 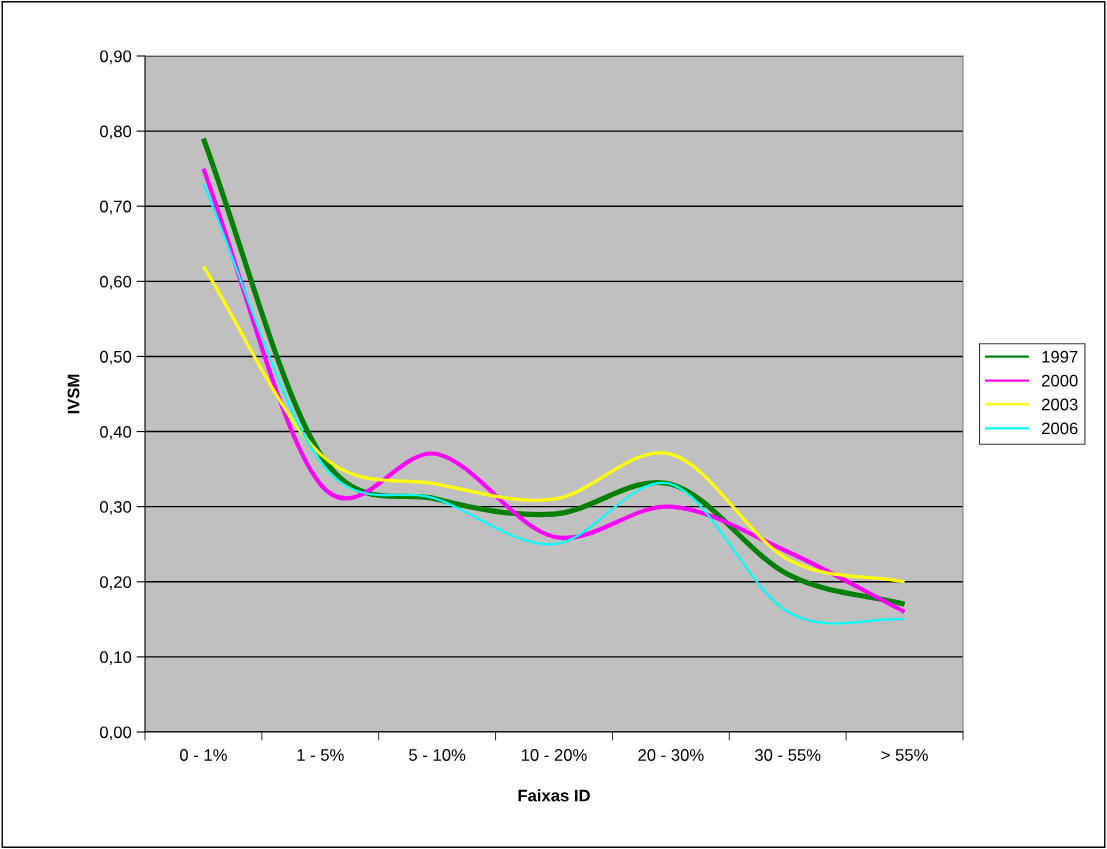 What do you see at coordinates (73, 394) in the screenshot?
I see `y-axis-title: IVSM` at bounding box center [73, 394].